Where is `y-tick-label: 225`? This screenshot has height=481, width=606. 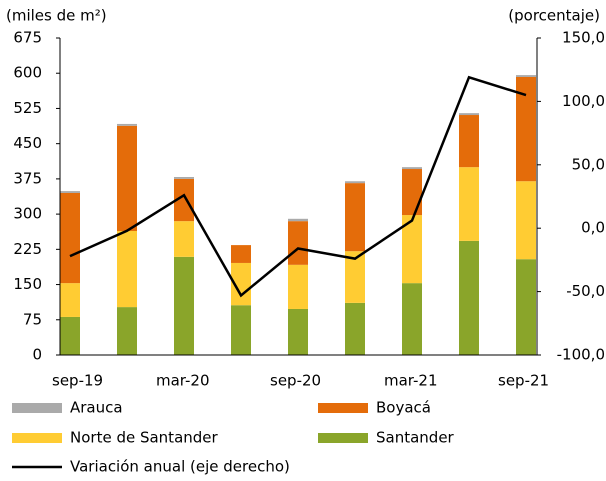 y-tick-label: 225 is located at coordinates (27, 249).